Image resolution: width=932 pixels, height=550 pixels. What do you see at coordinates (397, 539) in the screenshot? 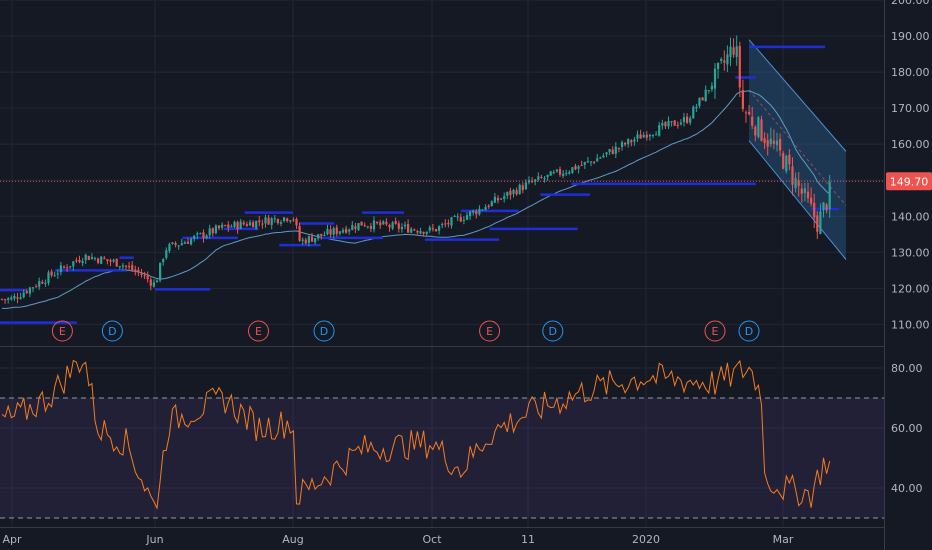
I see `time-axis: Apr Jun Aug Oct 11 2020 Mar` at bounding box center [397, 539].